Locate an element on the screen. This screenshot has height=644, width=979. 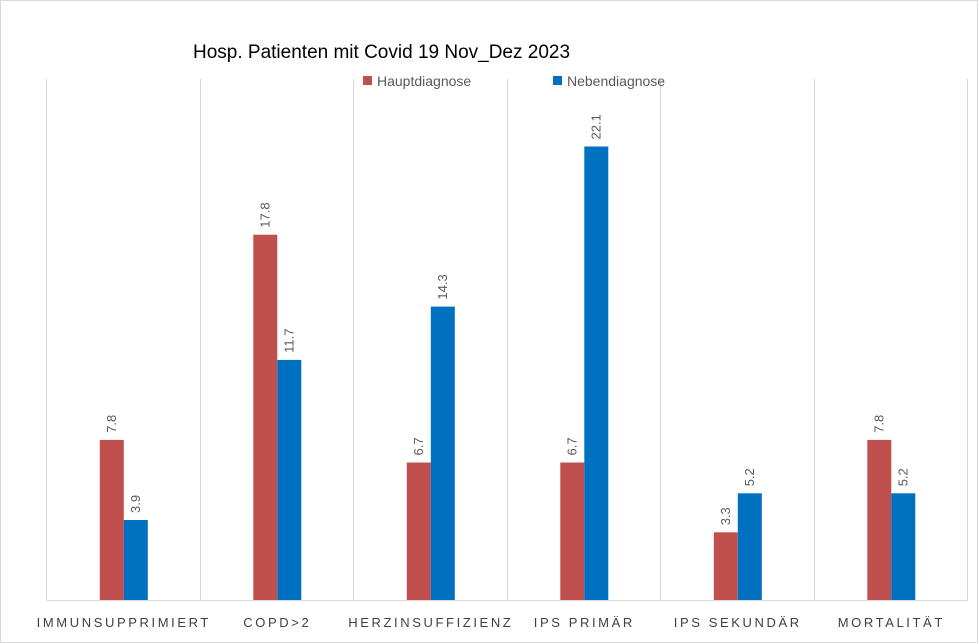
value-label-nebendiagnose-copd-2: 11.7 is located at coordinates (288, 341).